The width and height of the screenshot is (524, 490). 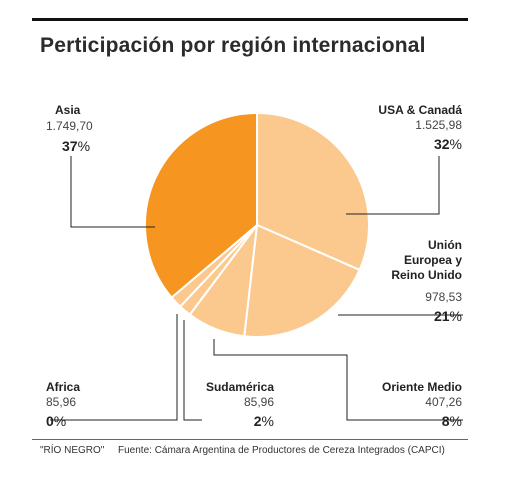 What do you see at coordinates (86, 404) in the screenshot?
I see `label-afr: Africa 85,96 0%` at bounding box center [86, 404].